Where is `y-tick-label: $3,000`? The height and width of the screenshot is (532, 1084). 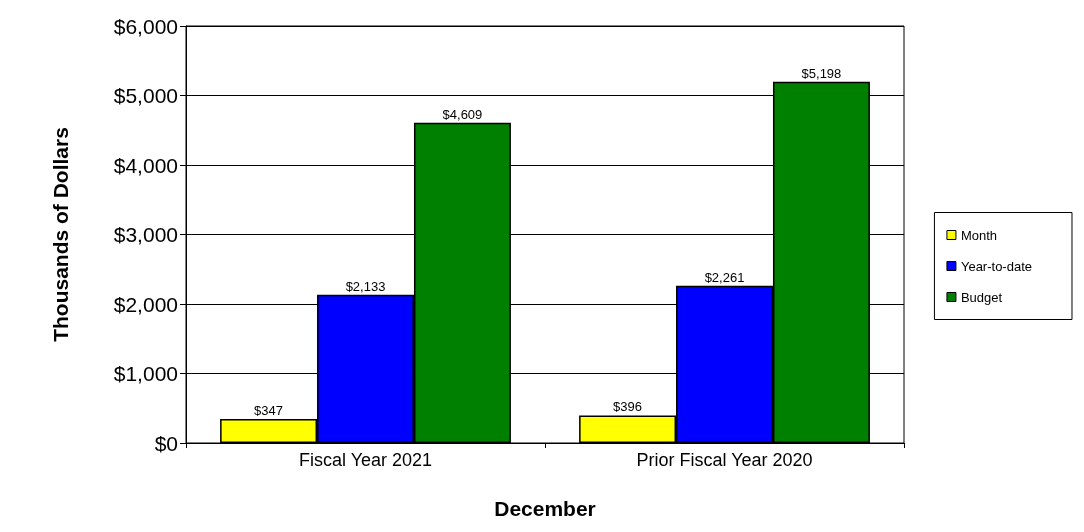
y-tick-label: $3,000 is located at coordinates (145, 234).